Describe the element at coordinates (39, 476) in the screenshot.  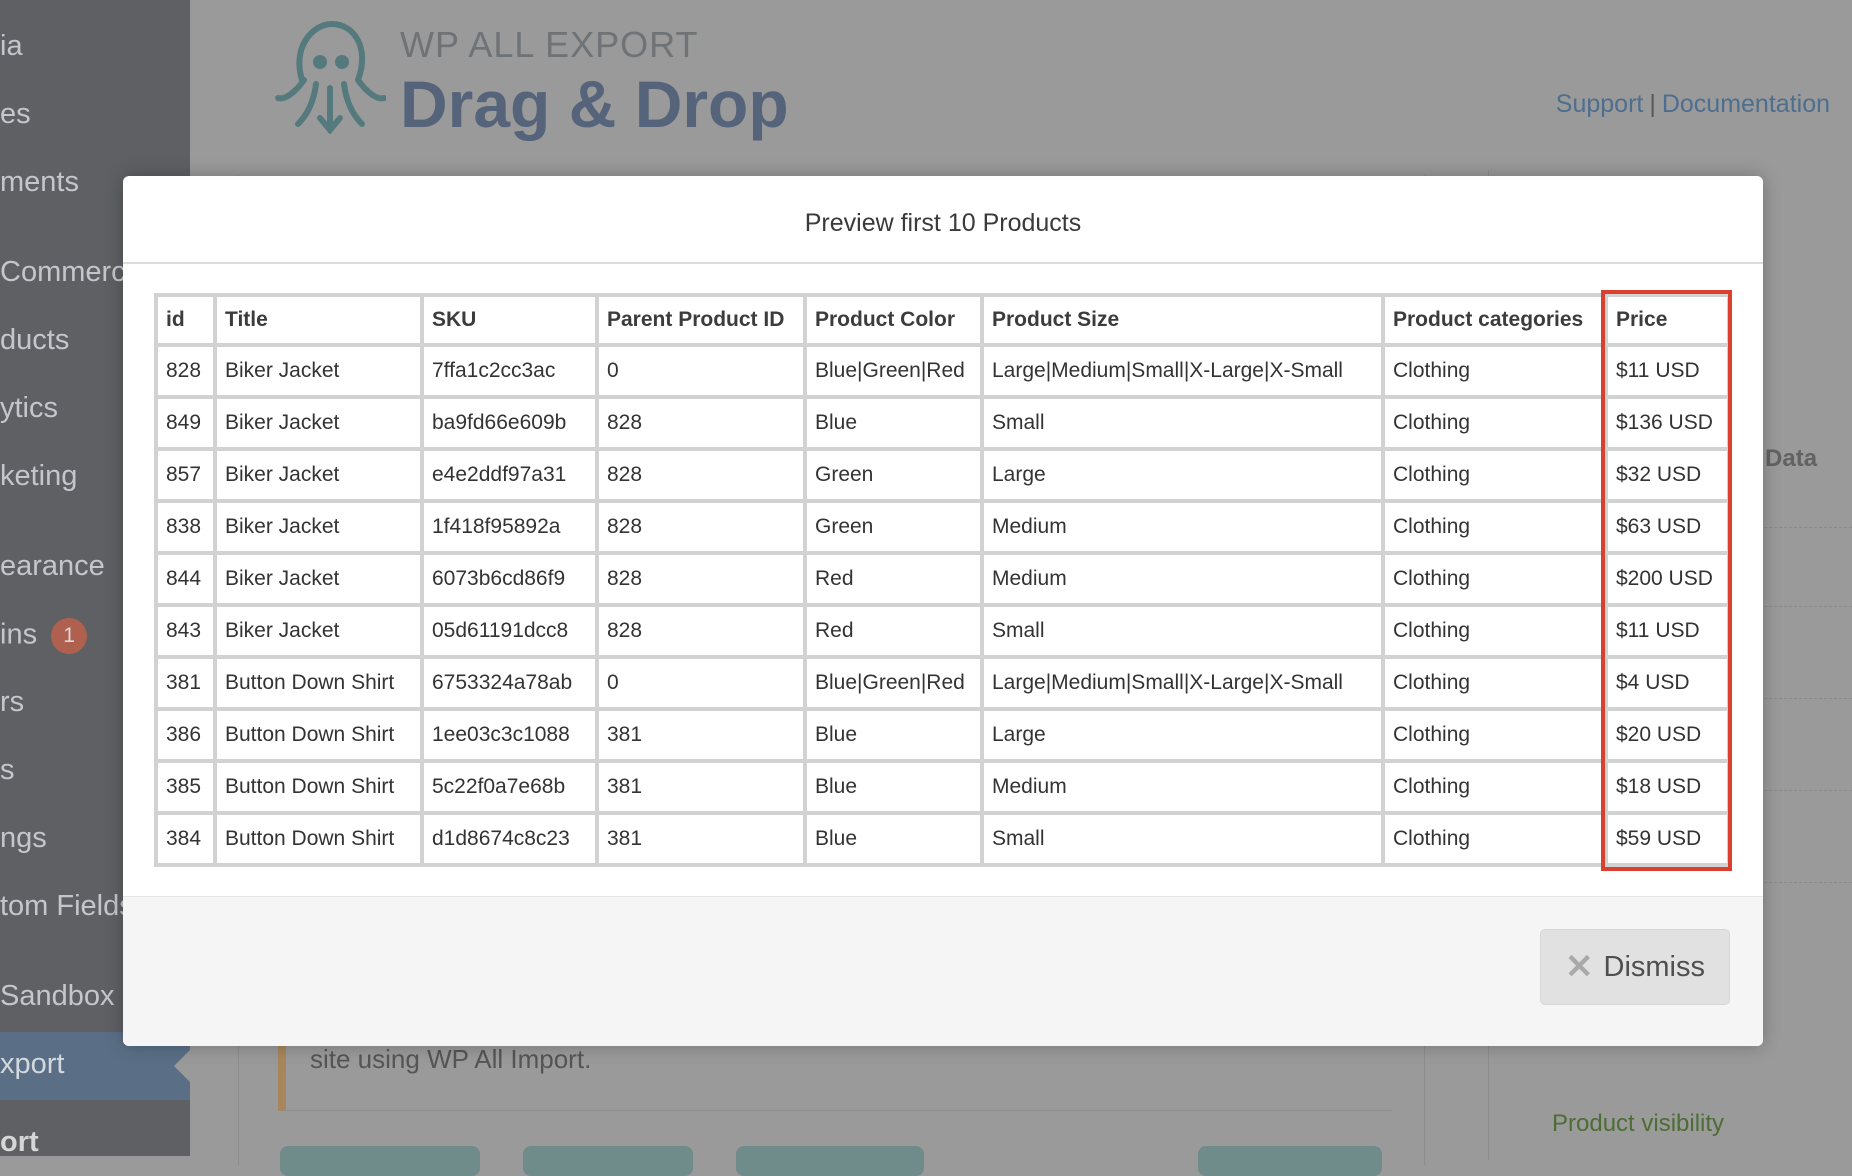
I see `sidebar-item-marketing: keting` at that location.